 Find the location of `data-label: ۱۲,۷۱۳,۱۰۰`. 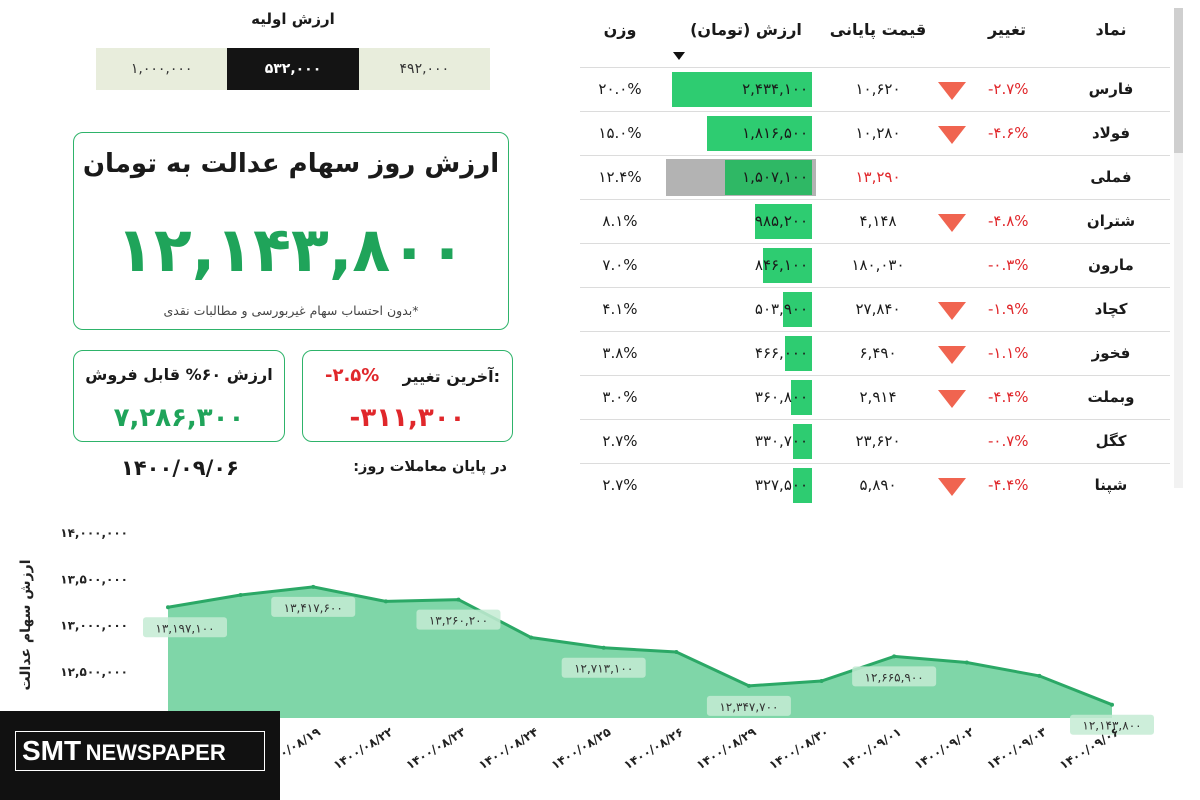

data-label: ۱۲,۷۱۳,۱۰۰ is located at coordinates (603, 669).